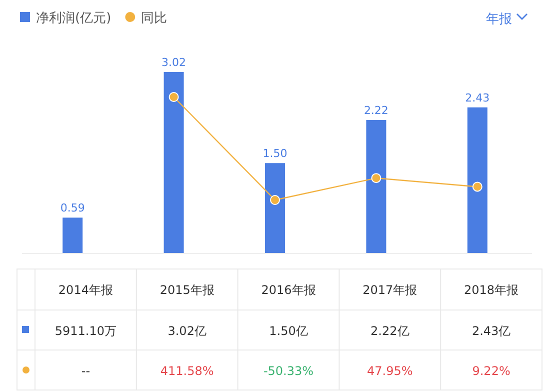 This screenshot has width=551, height=392. What do you see at coordinates (477, 97) in the screenshot?
I see `data-label: 2.43` at bounding box center [477, 97].